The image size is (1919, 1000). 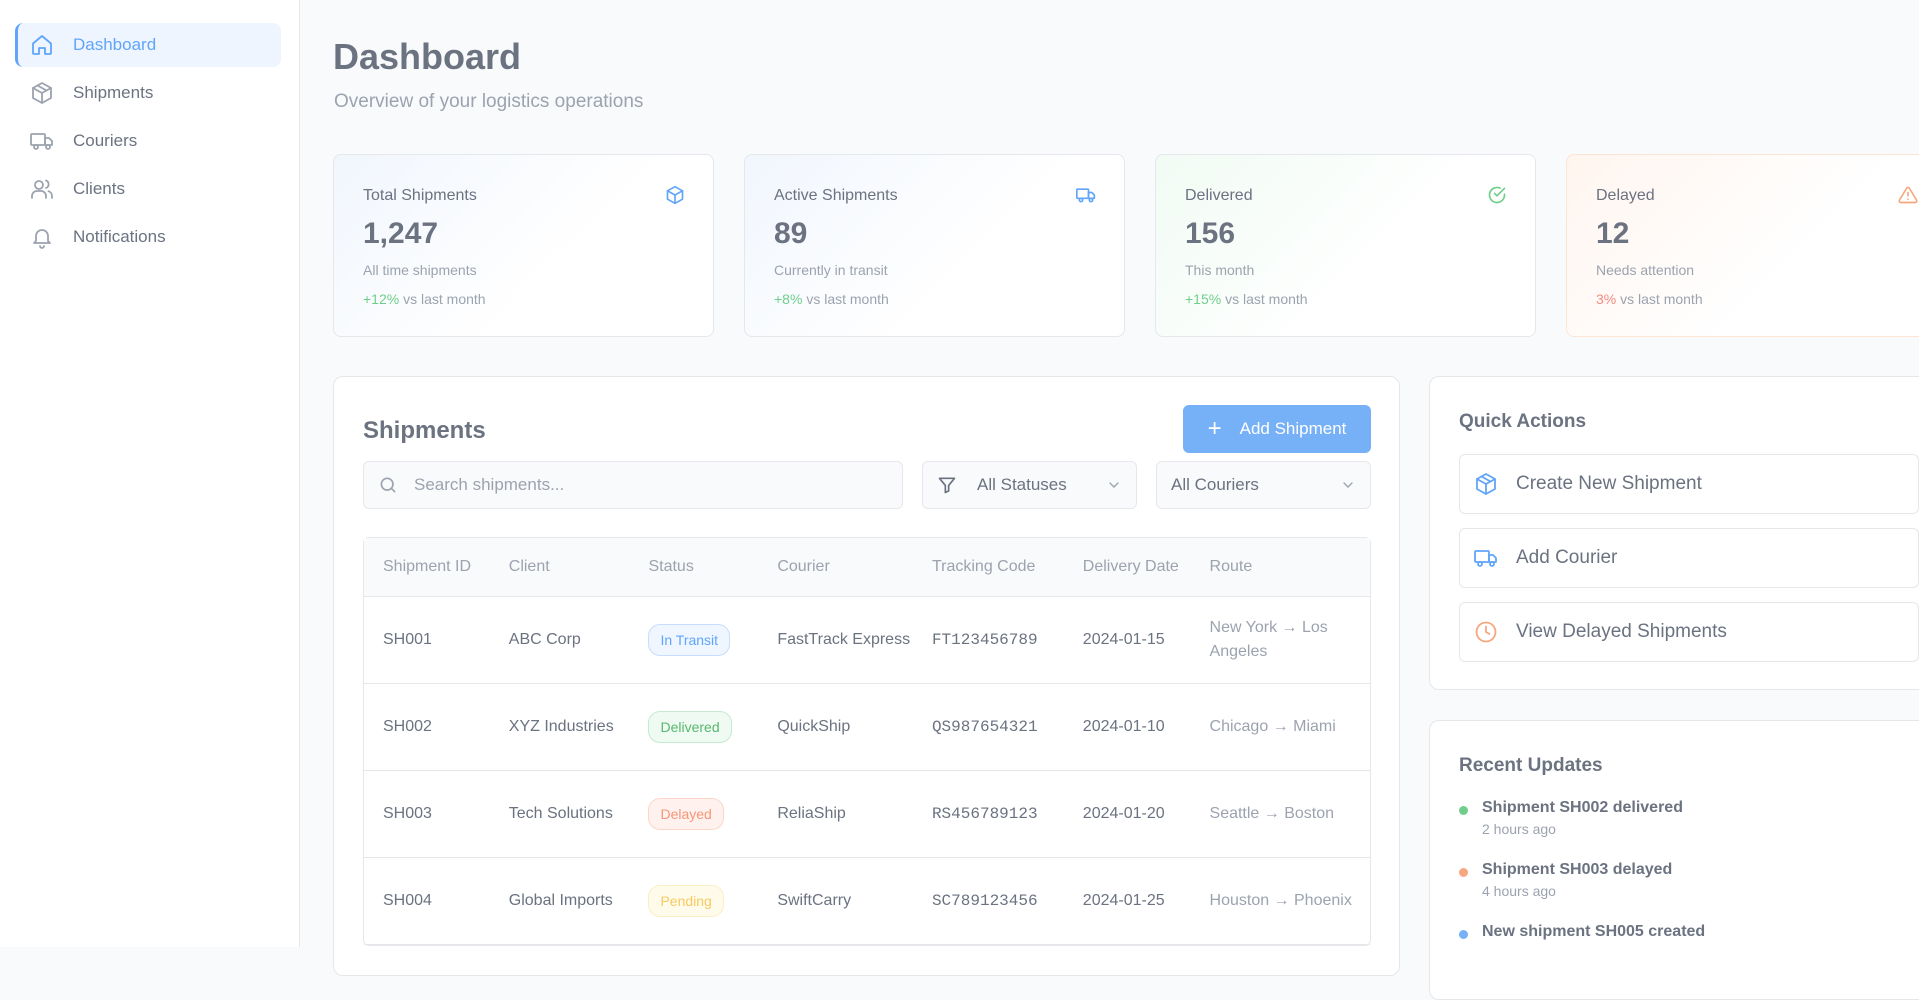 I want to click on status-cell: Delivered, so click(x=694, y=727).